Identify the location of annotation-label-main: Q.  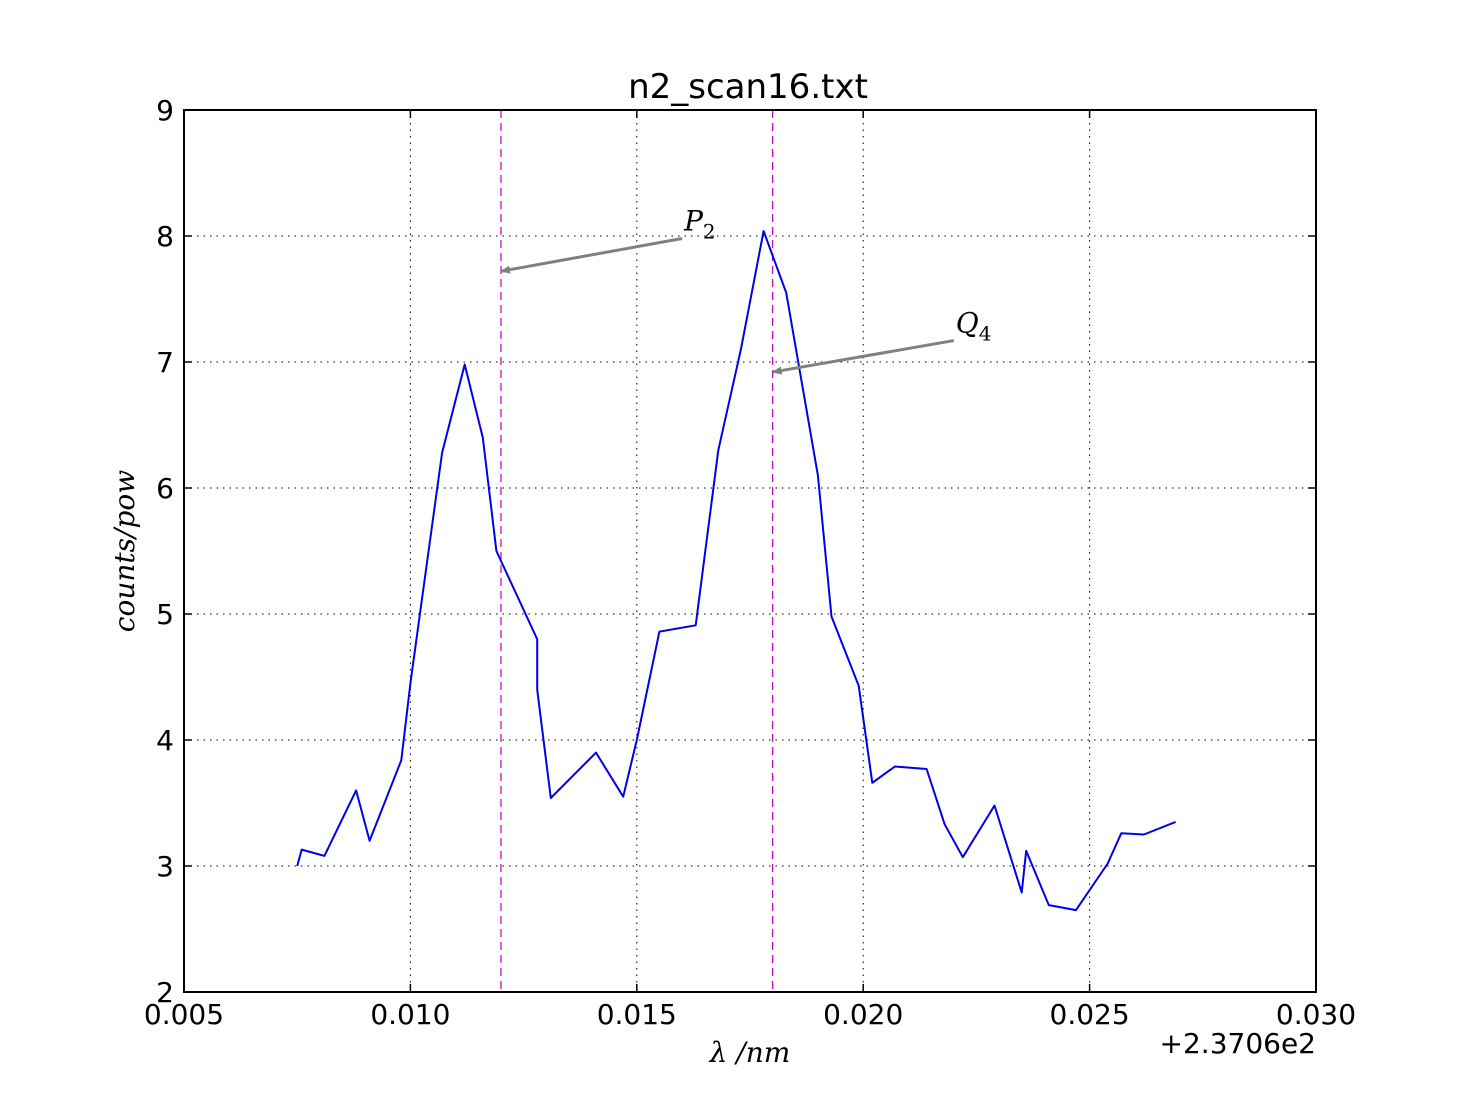
(967, 323).